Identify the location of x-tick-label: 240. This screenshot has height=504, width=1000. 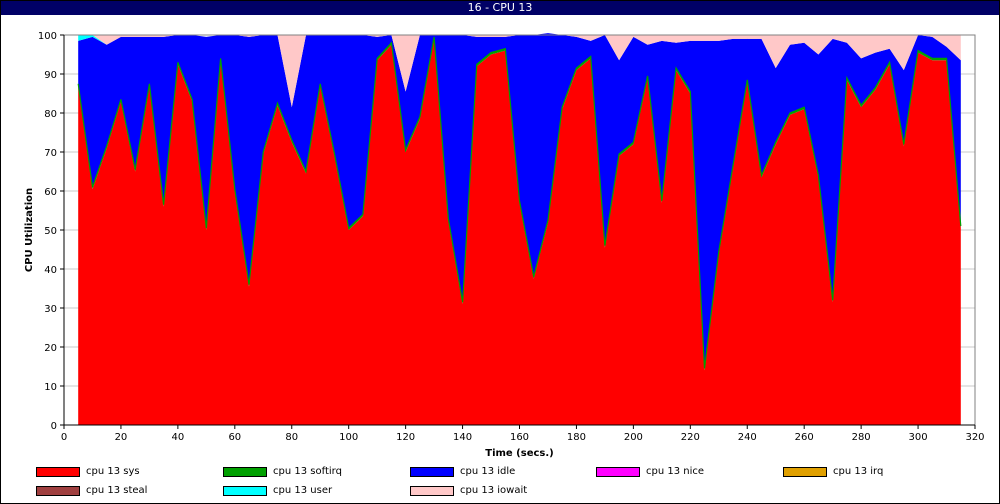
(747, 437).